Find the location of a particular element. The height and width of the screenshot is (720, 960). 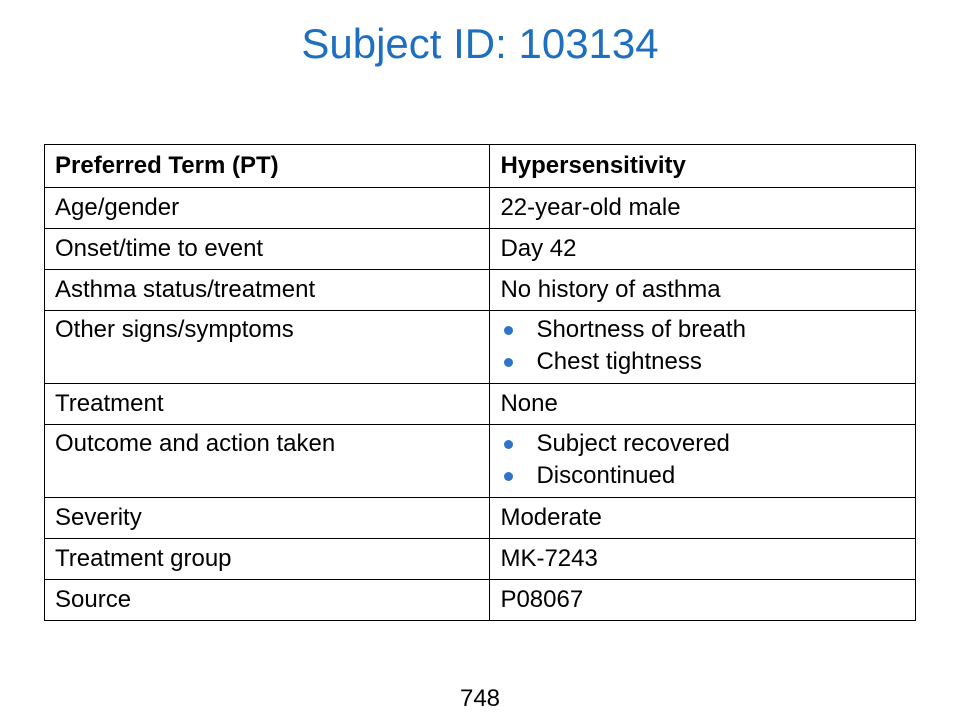

table-header-row: Preferred Term (PT) Hypersensitivity is located at coordinates (479, 166).